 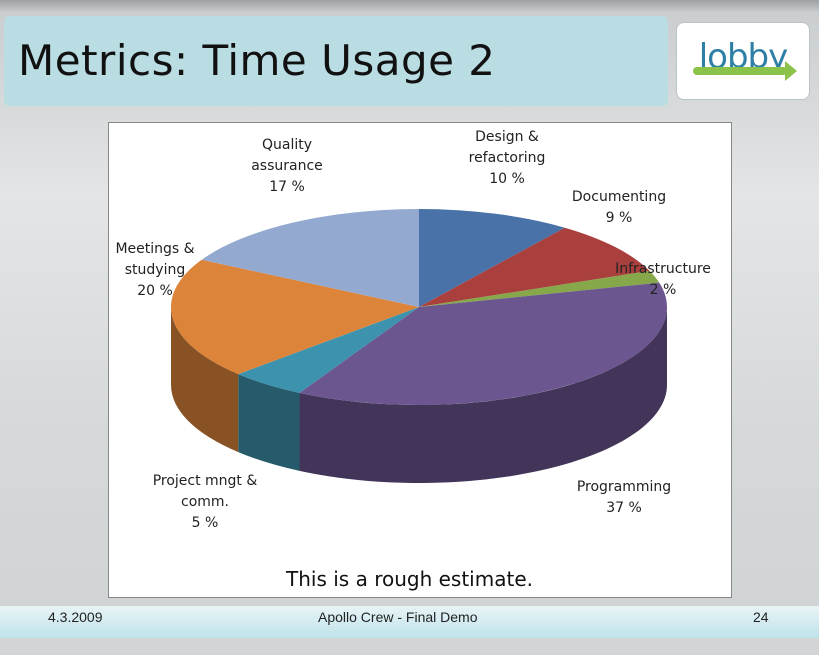 What do you see at coordinates (663, 279) in the screenshot?
I see `pie-label-2: Infrastructure 2 %` at bounding box center [663, 279].